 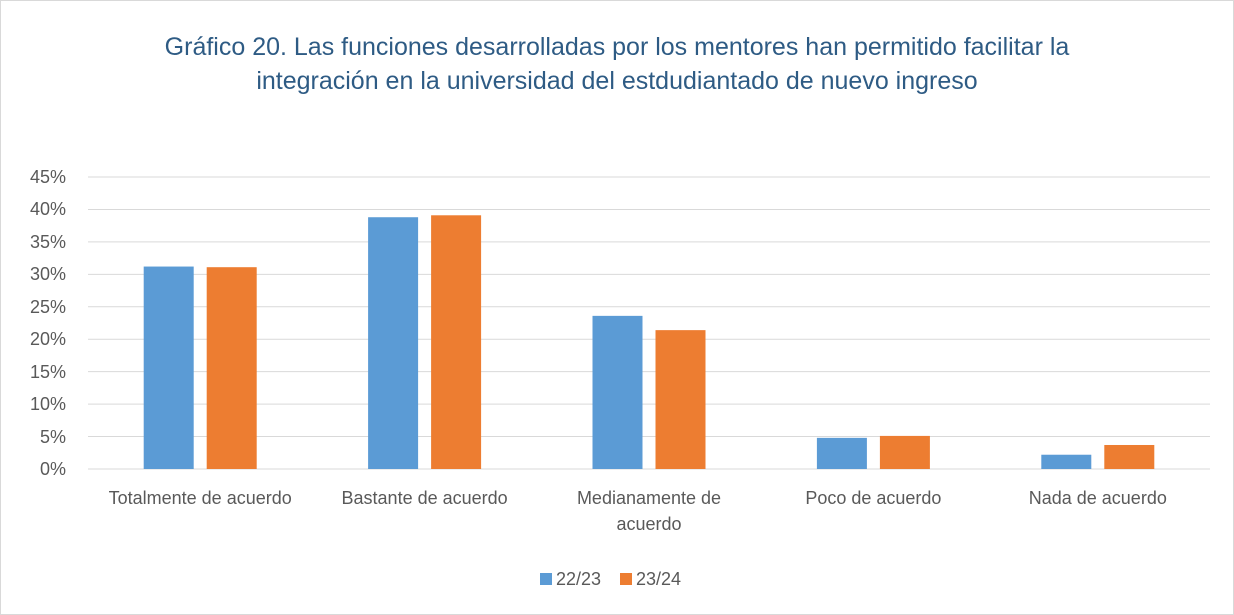 I want to click on x-tick-label: Totalmente de acuerdo, so click(x=200, y=498).